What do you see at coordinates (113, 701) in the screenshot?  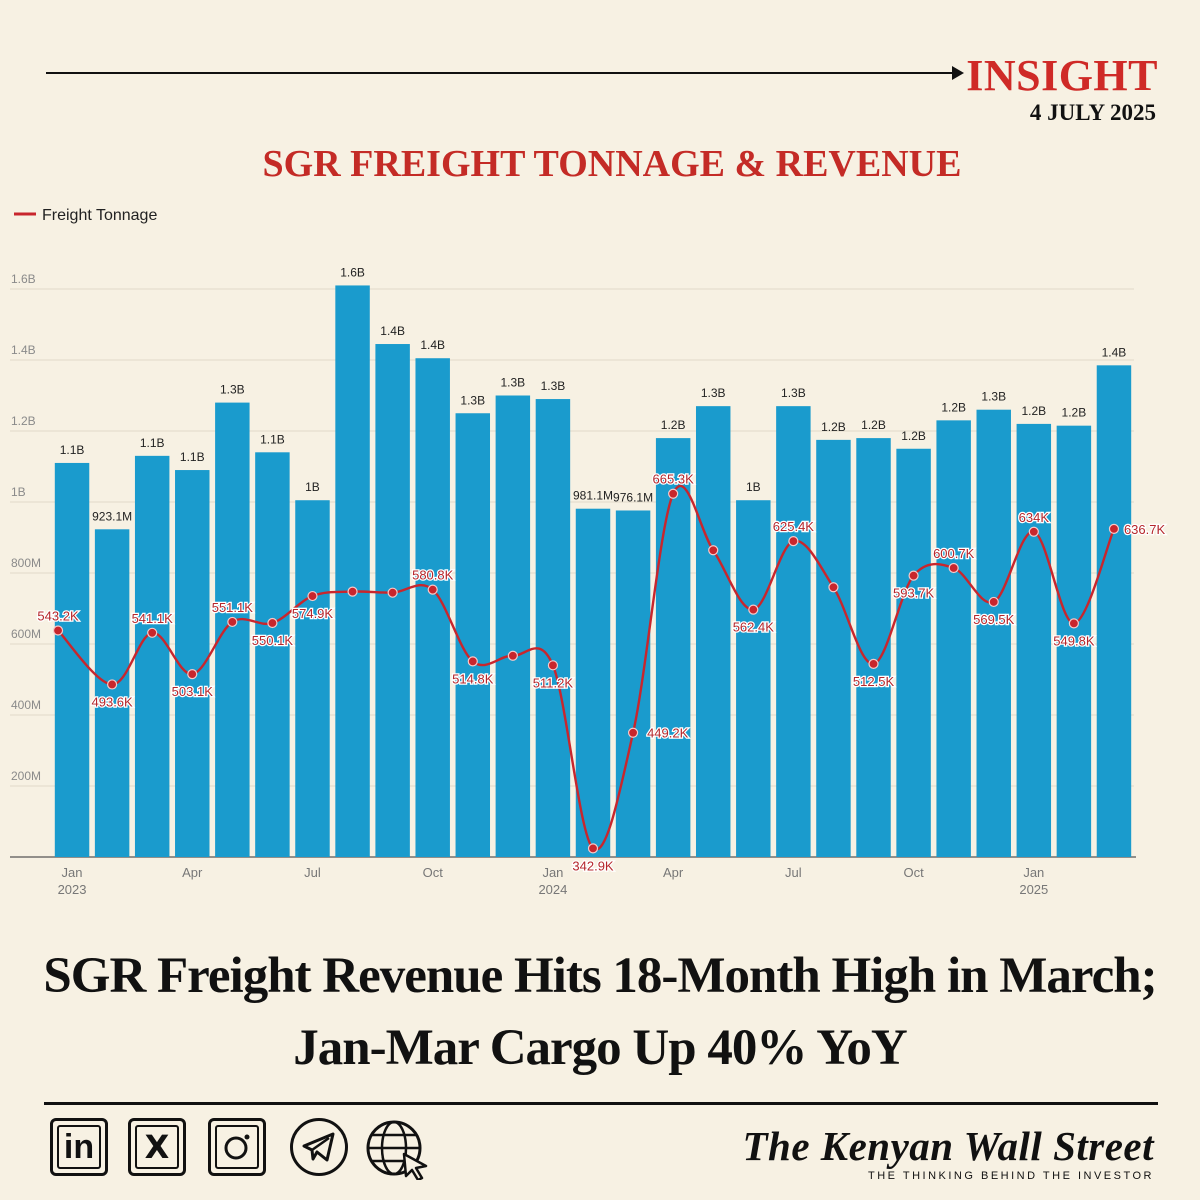 I see `line-value-label: 493.6K` at bounding box center [113, 701].